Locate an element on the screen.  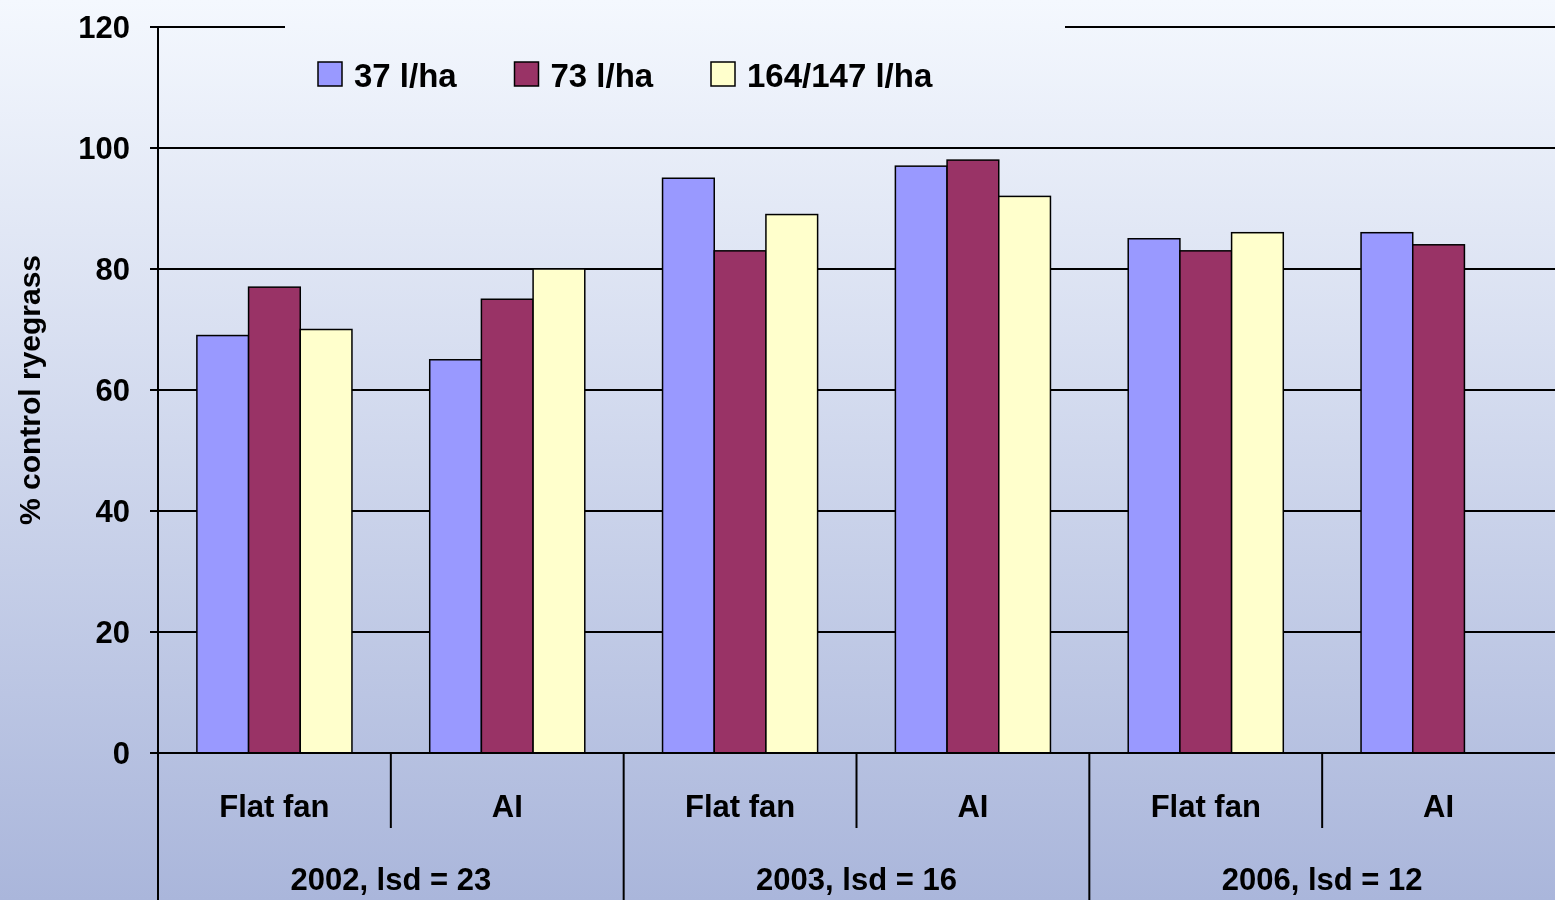
y-tick-label: 0 is located at coordinates (121, 753).